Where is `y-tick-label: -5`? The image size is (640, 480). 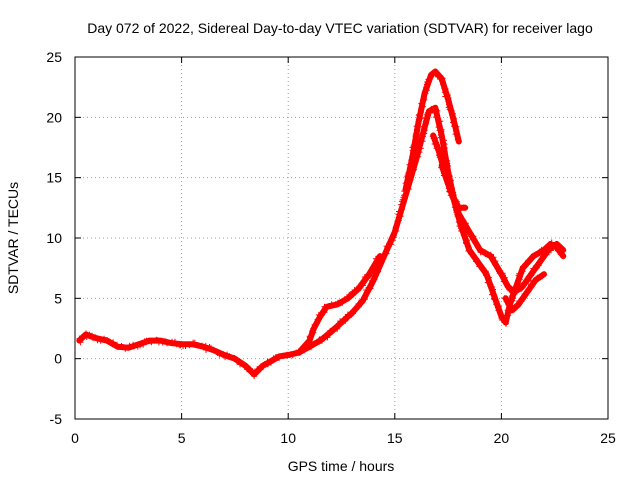
y-tick-label: -5 is located at coordinates (56, 419).